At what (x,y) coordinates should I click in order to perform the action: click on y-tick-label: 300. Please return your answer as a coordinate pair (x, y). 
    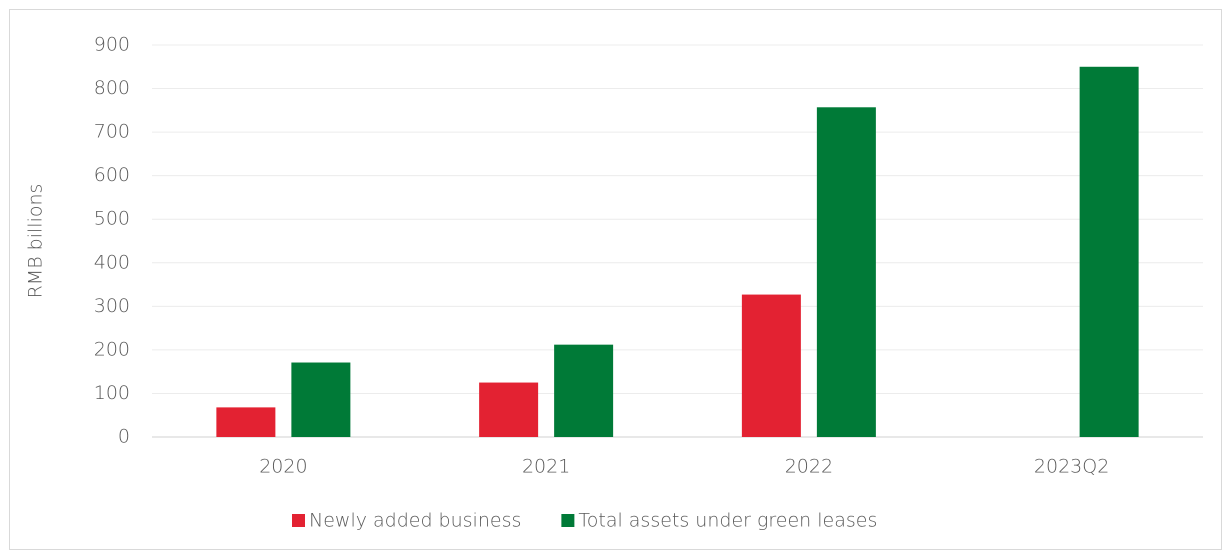
    Looking at the image, I should click on (112, 306).